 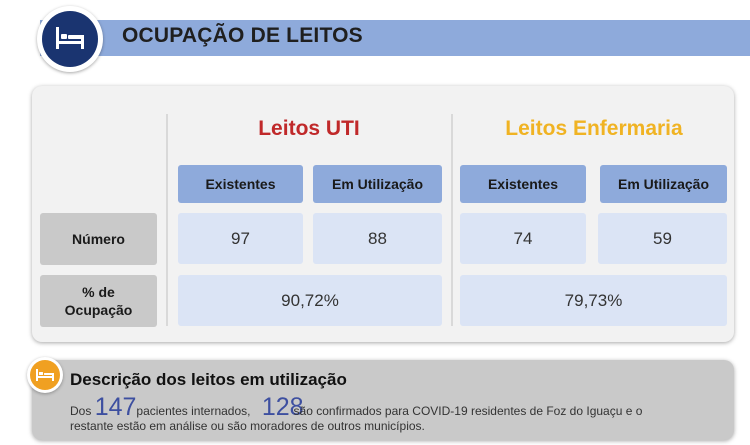 What do you see at coordinates (523, 184) in the screenshot?
I see `enfermaria-existentes-header: Existentes` at bounding box center [523, 184].